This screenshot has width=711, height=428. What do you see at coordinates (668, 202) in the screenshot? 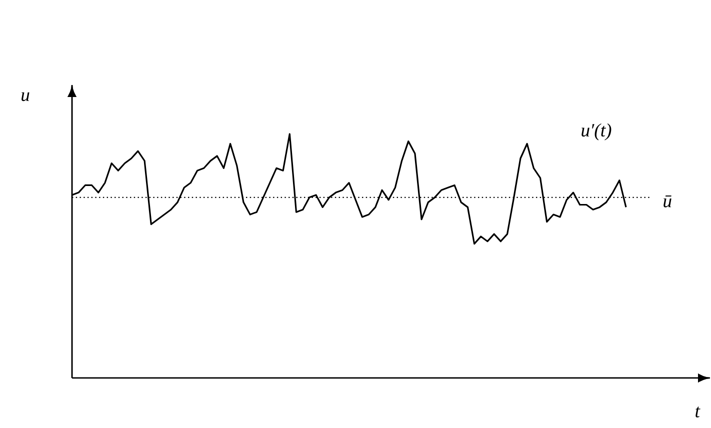
I see `ref-line-label: ū` at bounding box center [668, 202].